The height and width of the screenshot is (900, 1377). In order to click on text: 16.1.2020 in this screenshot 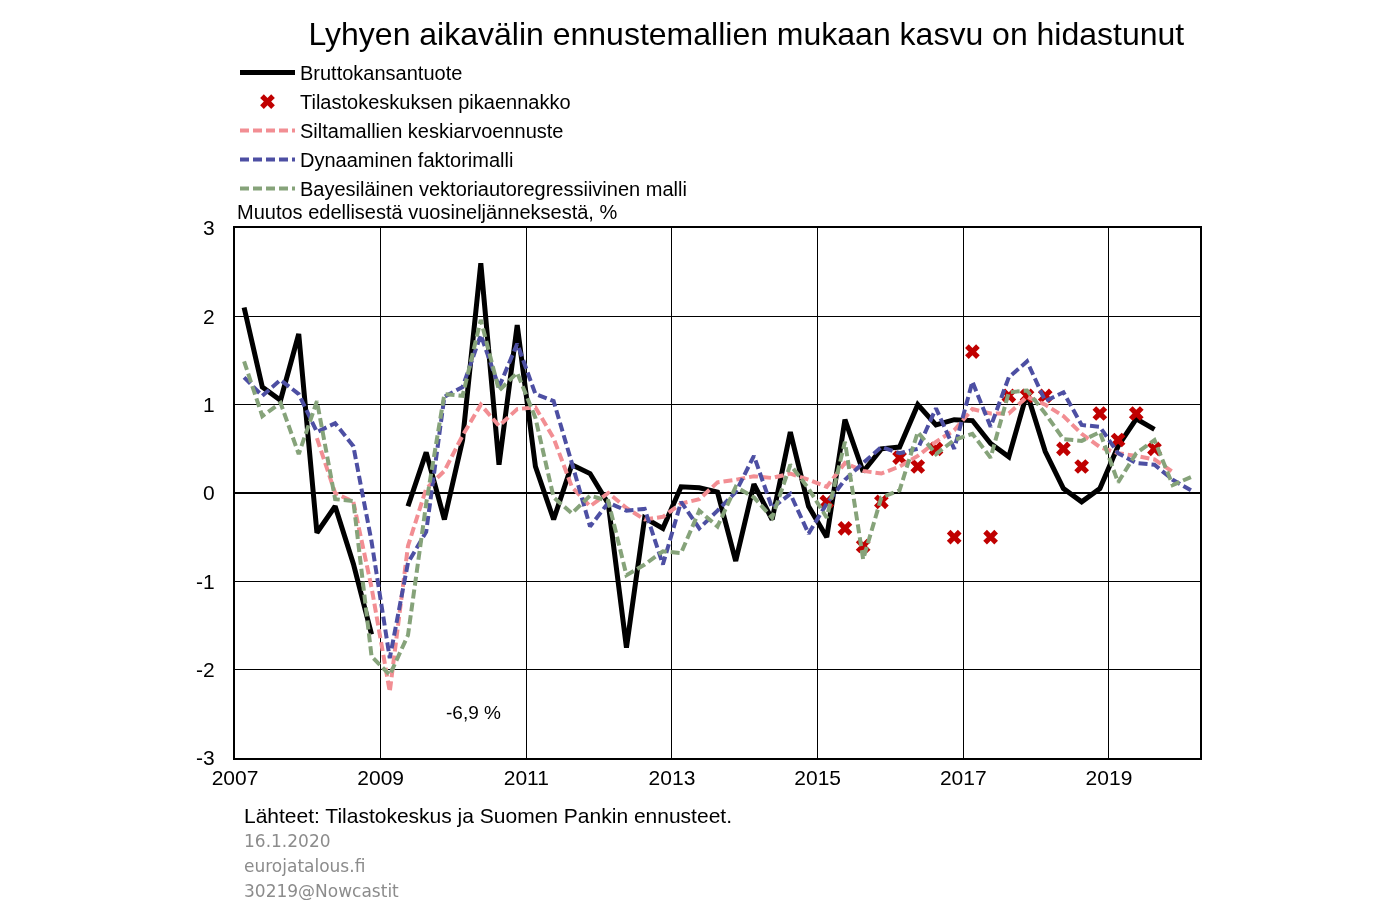, I will do `click(287, 841)`.